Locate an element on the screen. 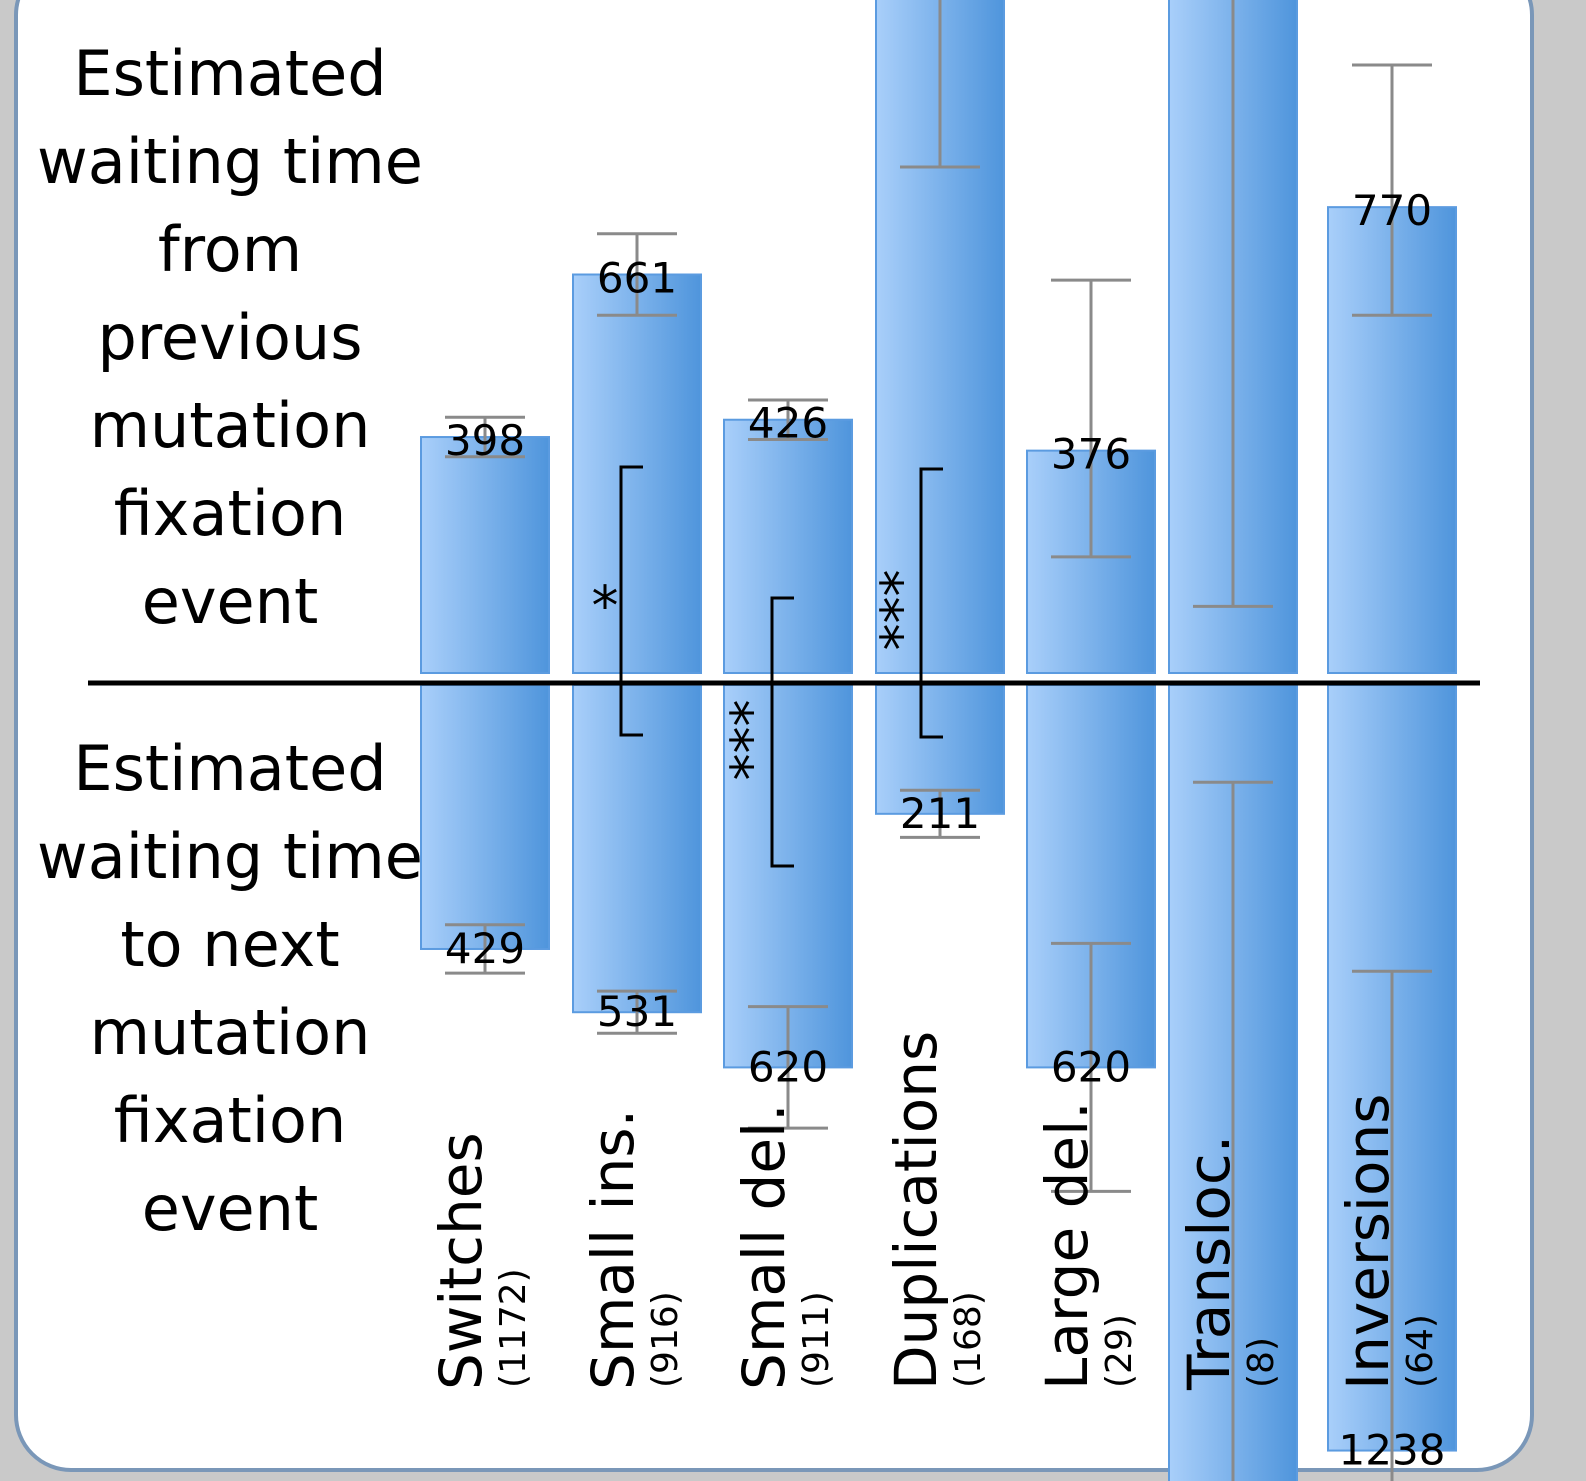 Image resolution: width=1586 pixels, height=1481 pixels. category-label-0: Switches is located at coordinates (461, 1261).